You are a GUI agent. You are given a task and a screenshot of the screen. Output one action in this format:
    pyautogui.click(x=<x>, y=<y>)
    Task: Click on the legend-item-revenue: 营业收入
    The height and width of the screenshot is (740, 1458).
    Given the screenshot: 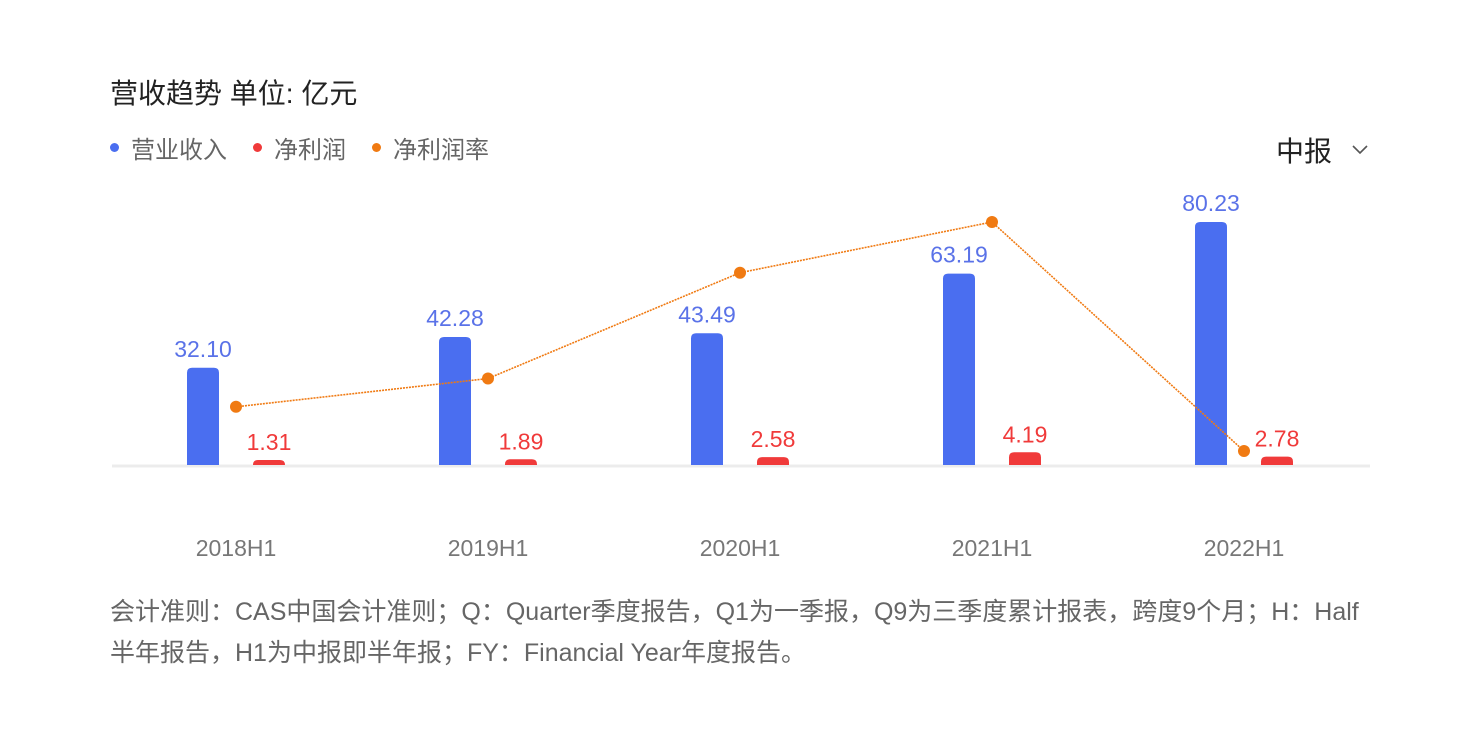 What is the action you would take?
    pyautogui.click(x=168, y=147)
    